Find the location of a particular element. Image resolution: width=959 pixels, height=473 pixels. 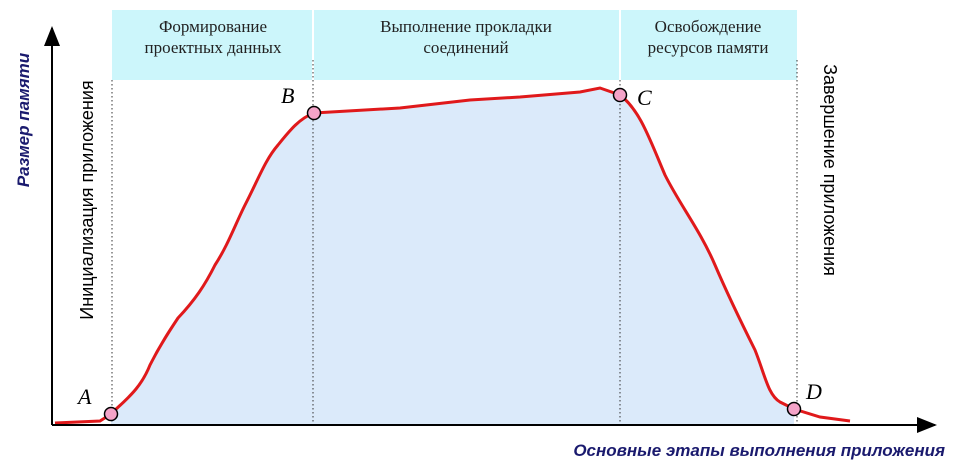

phase-label: проектных данных is located at coordinates (213, 47).